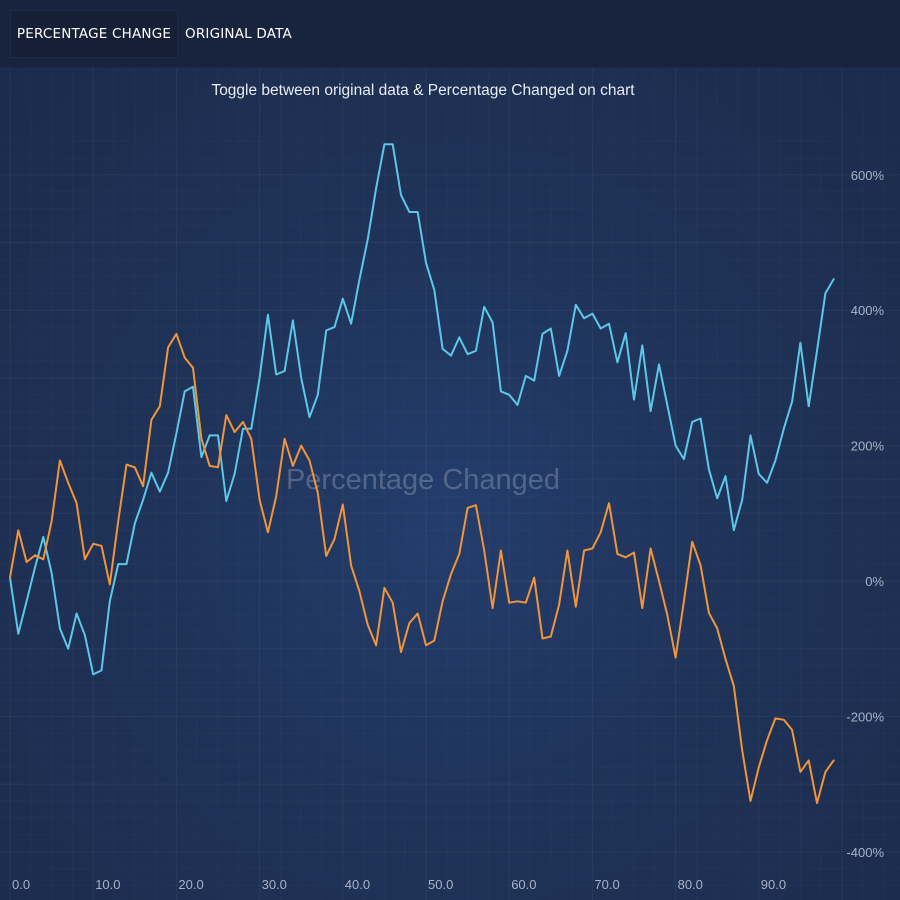 The image size is (900, 900). I want to click on x-tick-label: 60.0, so click(523, 884).